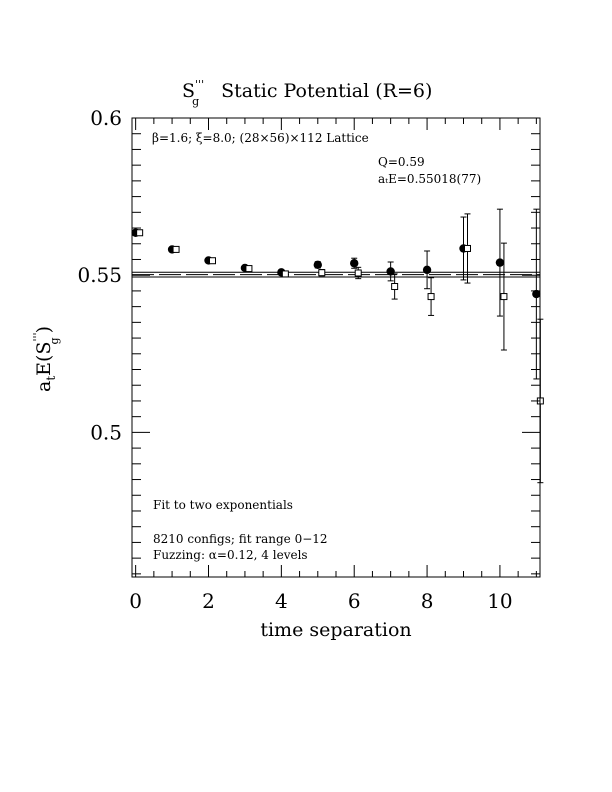 This screenshot has width=612, height=792. What do you see at coordinates (429, 179) in the screenshot?
I see `energy-annotation: aₜE=0.55018(77)` at bounding box center [429, 179].